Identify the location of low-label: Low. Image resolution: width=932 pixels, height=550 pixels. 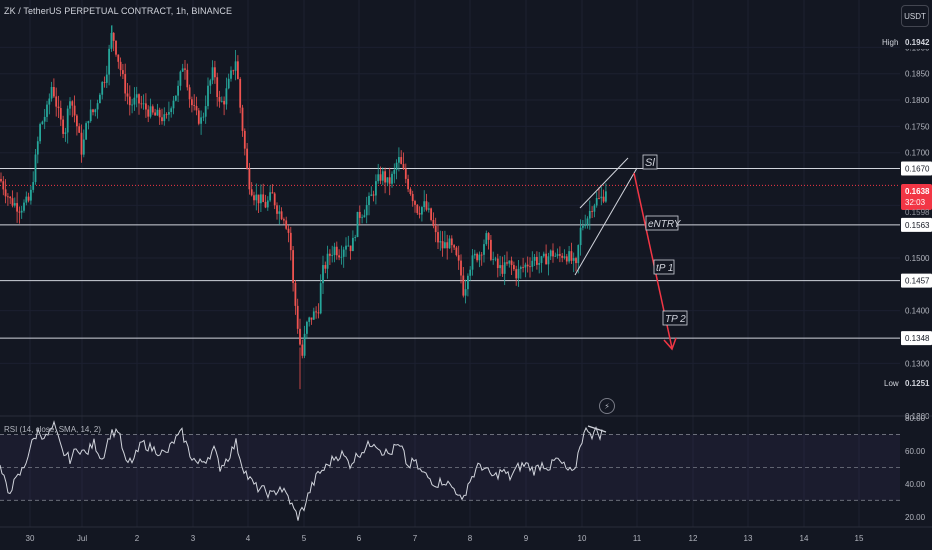
(891, 383).